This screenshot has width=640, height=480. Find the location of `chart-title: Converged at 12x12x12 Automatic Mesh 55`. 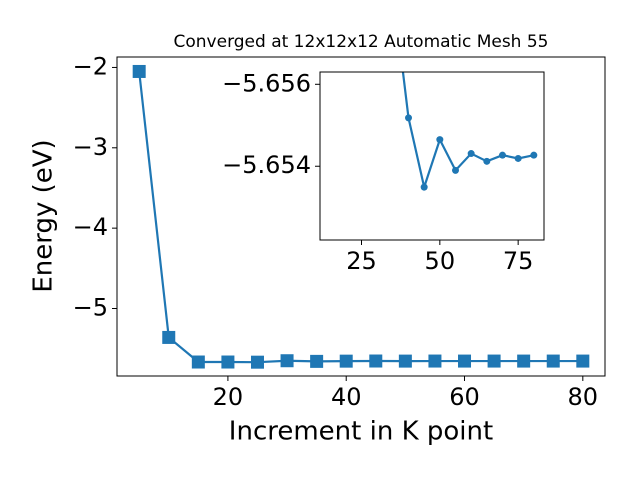

chart-title: Converged at 12x12x12 Automatic Mesh 55 is located at coordinates (361, 42).